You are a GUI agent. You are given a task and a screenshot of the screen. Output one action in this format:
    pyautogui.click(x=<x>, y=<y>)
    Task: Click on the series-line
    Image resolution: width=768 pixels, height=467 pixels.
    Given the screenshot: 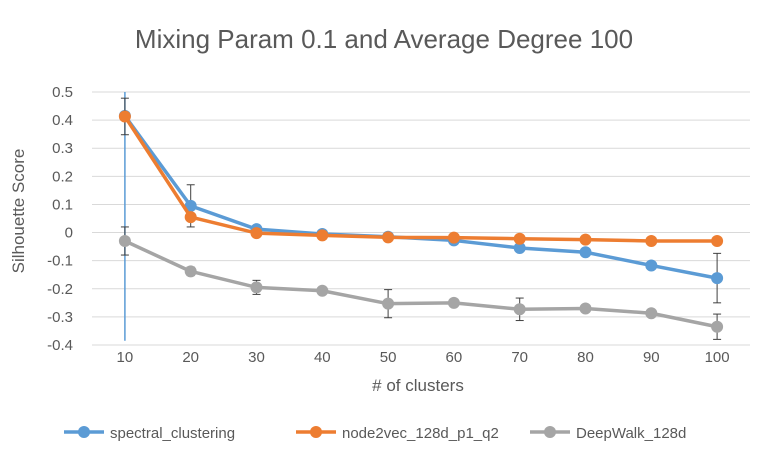 What is the action you would take?
    pyautogui.click(x=421, y=284)
    